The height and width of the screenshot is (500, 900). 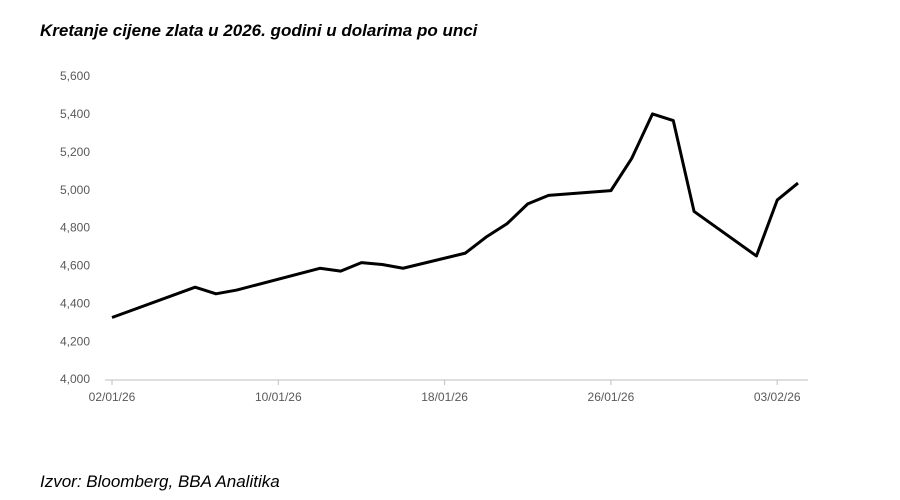 I want to click on y-tick-label: 4,200, so click(x=75, y=341).